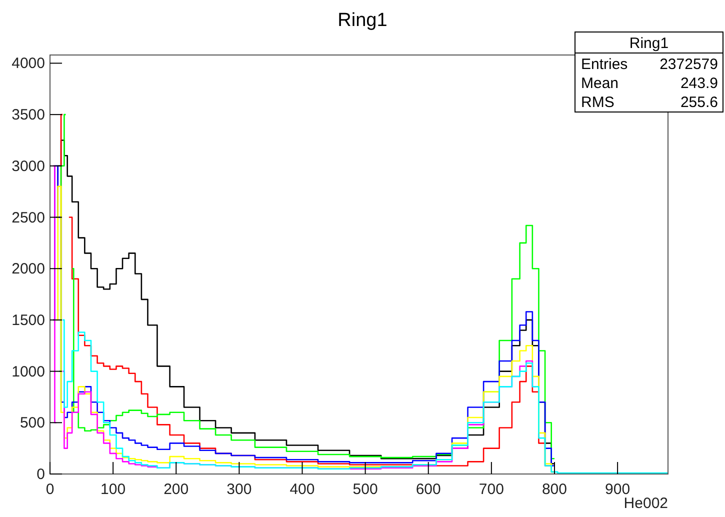  Describe the element at coordinates (28, 63) in the screenshot. I see `y-tick-label: 4000` at that location.